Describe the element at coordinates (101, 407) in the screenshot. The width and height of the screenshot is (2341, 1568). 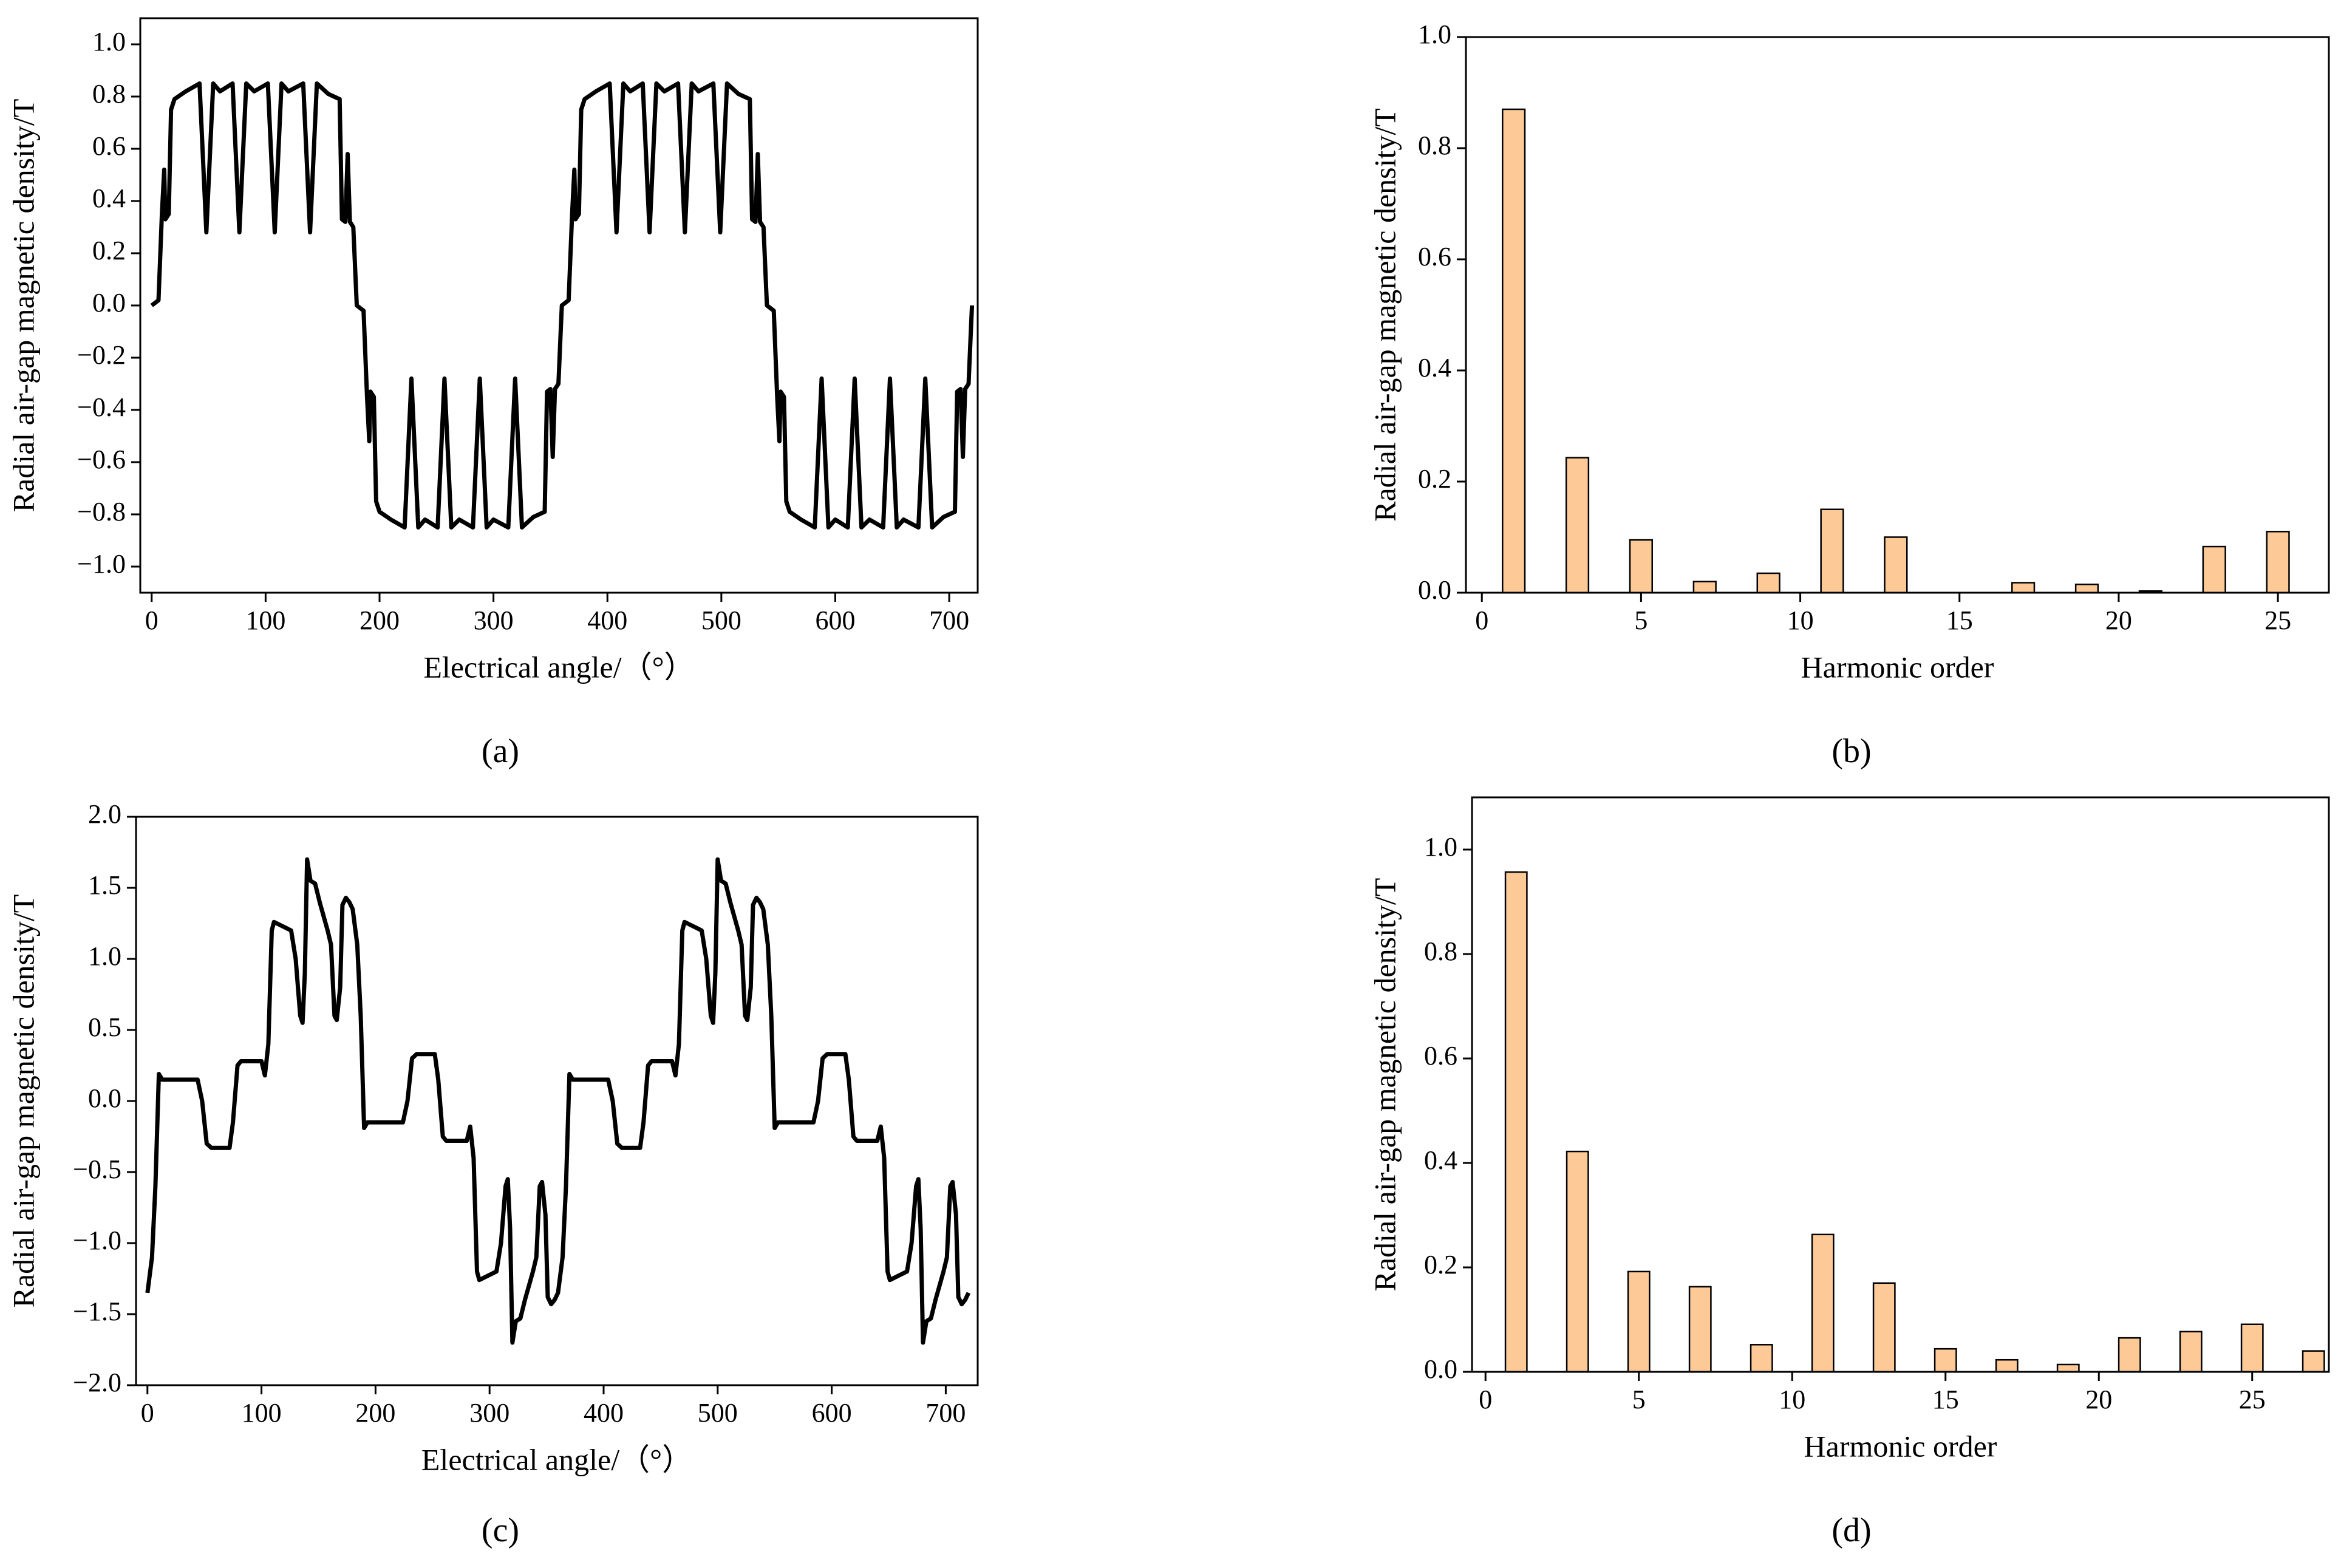
I see `y-tick-label: −0.4` at that location.